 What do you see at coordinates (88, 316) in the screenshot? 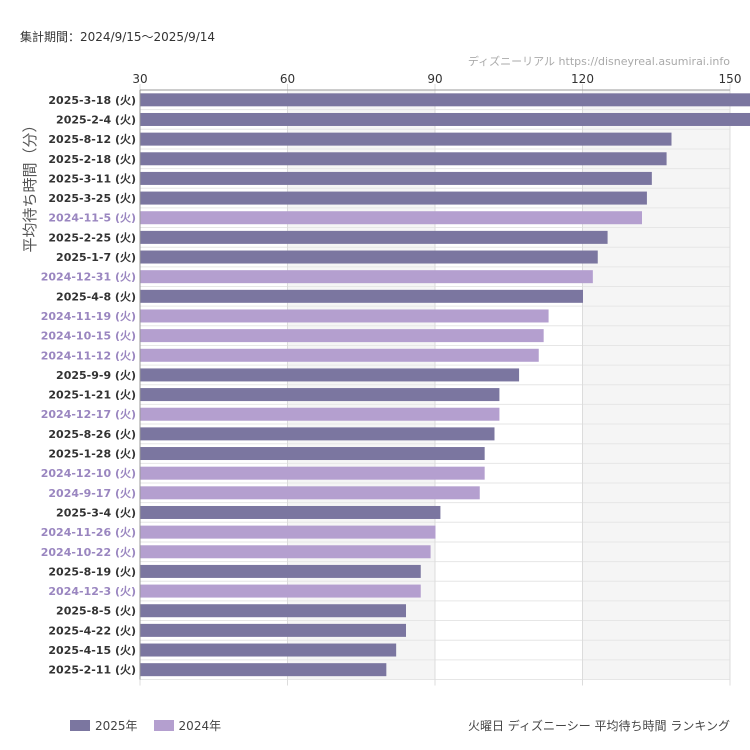
I see `y-category-label: 2024-11-19 (火)` at bounding box center [88, 316].